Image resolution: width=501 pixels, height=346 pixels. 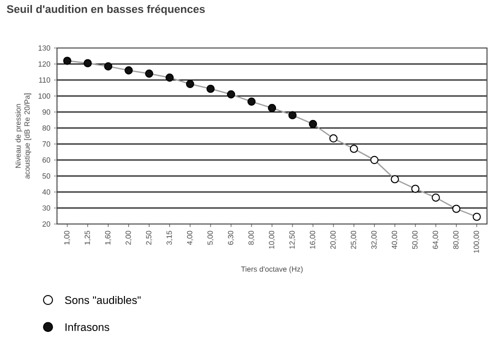 What do you see at coordinates (88, 327) in the screenshot?
I see `legend-label: Infrasons` at bounding box center [88, 327].